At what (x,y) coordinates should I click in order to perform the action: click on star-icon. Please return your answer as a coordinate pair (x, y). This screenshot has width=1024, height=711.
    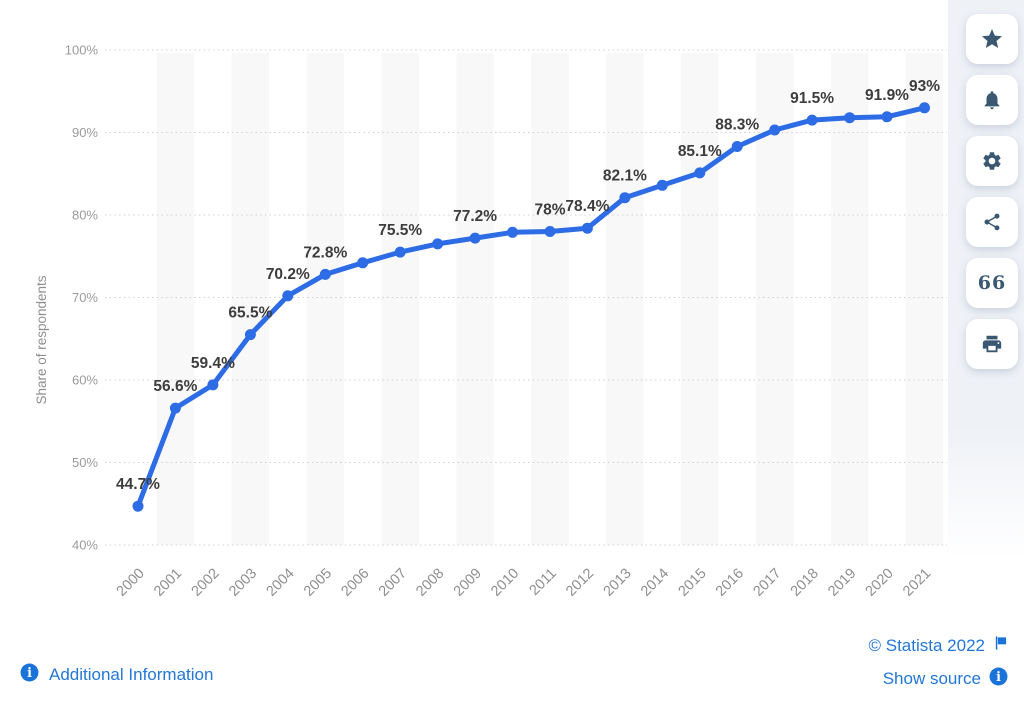
    Looking at the image, I should click on (992, 39).